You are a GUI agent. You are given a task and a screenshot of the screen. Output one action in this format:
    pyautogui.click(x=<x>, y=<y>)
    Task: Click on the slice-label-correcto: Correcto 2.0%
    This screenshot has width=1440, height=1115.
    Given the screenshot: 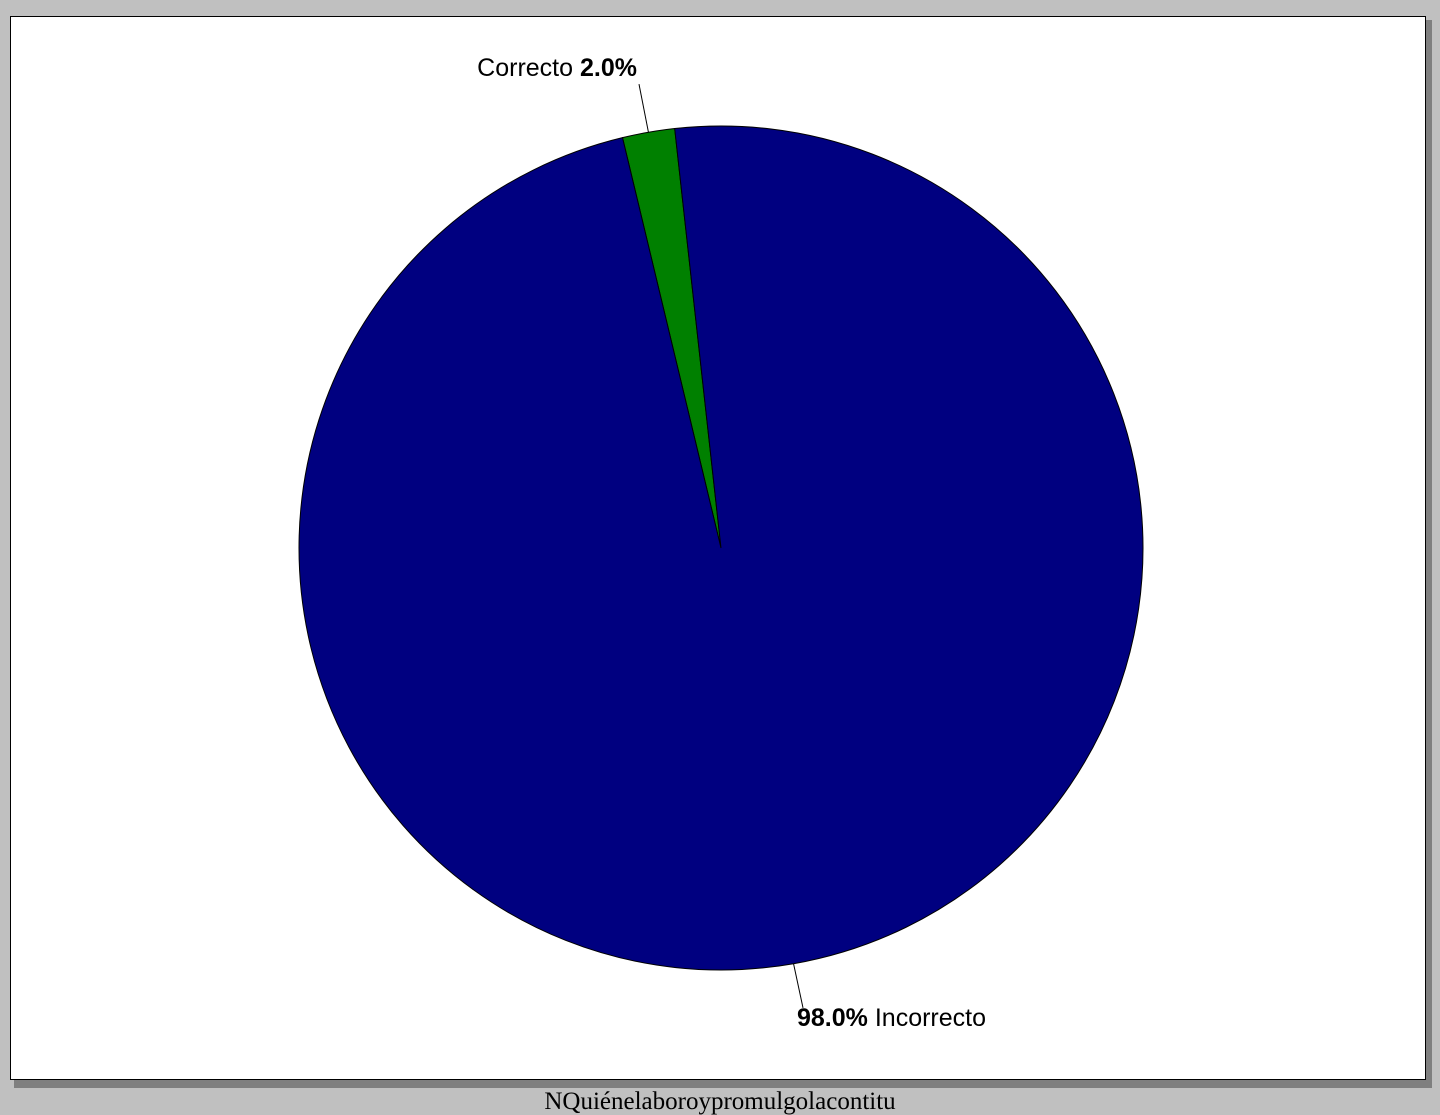 What is the action you would take?
    pyautogui.click(x=557, y=68)
    